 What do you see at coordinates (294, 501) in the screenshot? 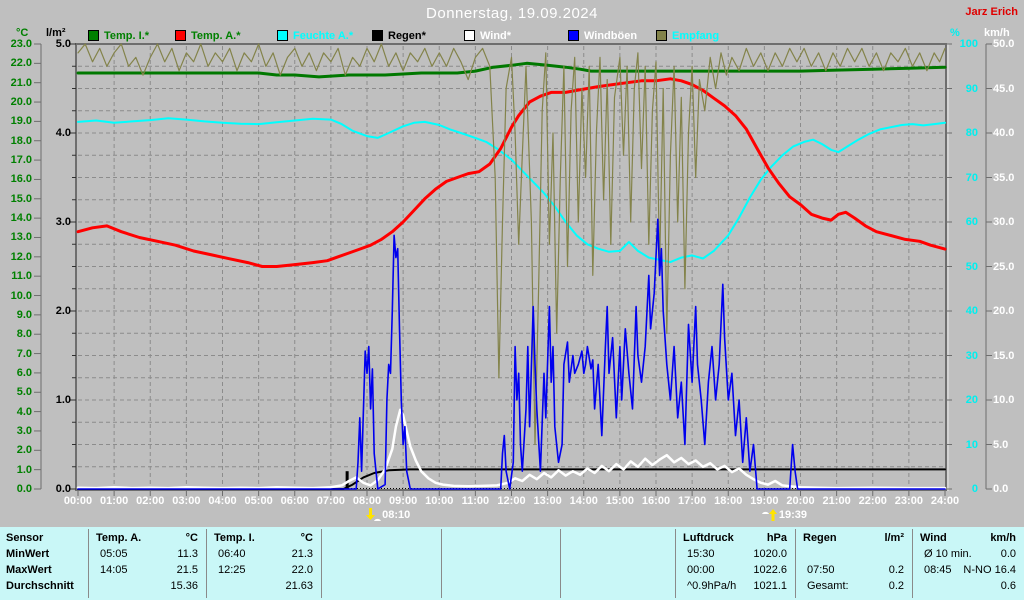
I see `hour-label: 06:00` at bounding box center [294, 501].